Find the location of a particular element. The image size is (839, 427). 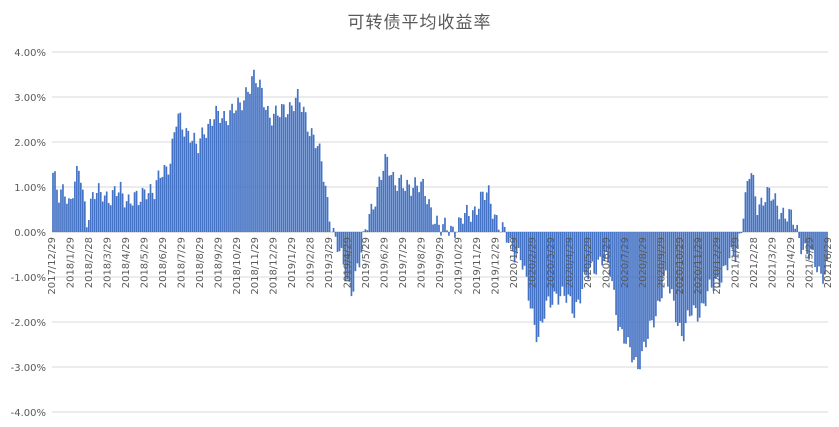

x-tick-label: 2018/8/29 is located at coordinates (200, 262).